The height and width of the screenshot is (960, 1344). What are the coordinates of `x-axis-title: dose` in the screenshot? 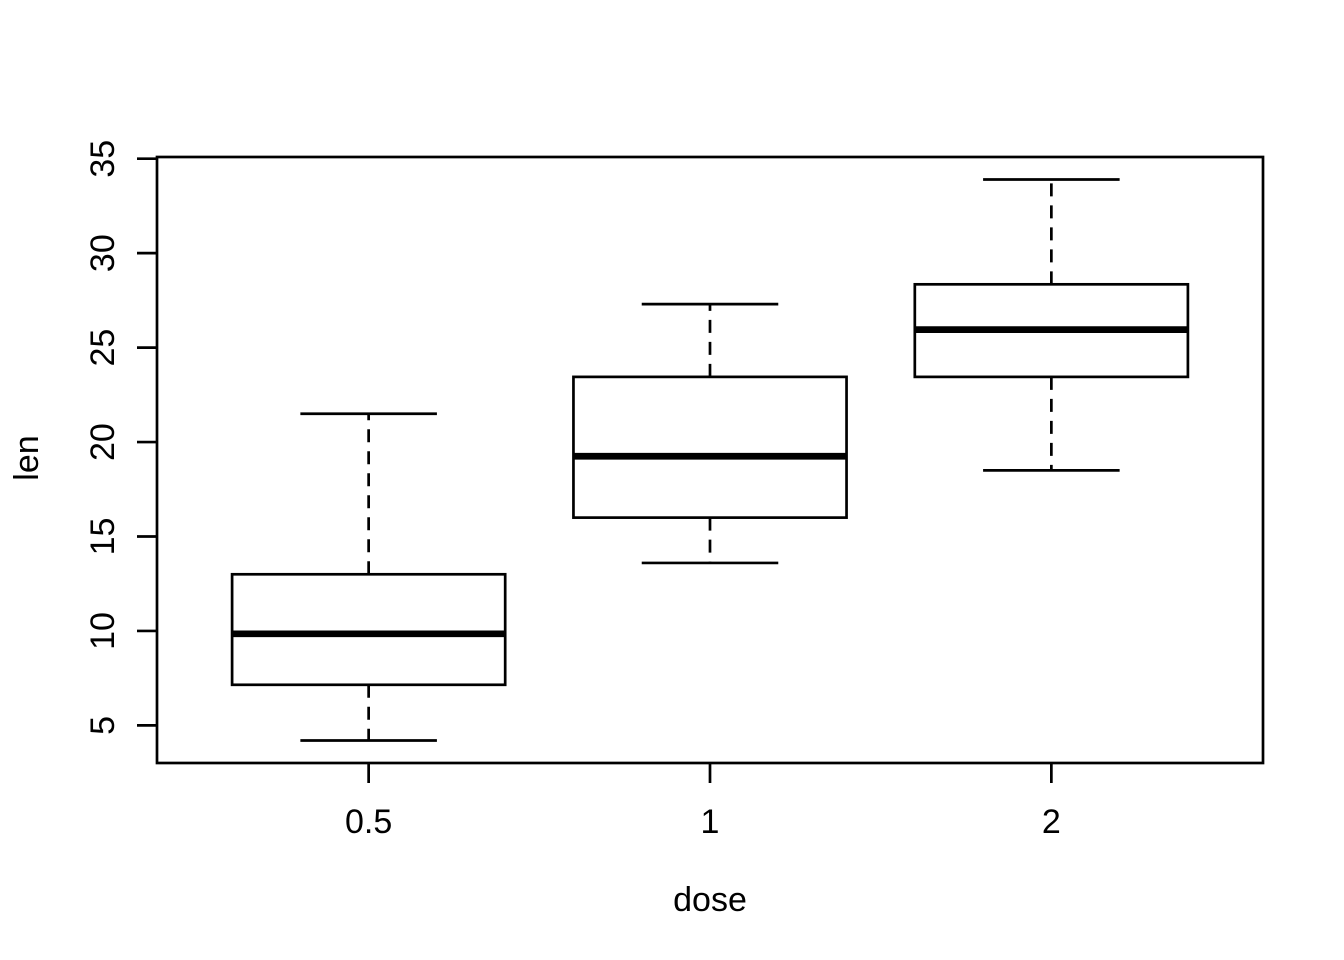 It's located at (710, 900).